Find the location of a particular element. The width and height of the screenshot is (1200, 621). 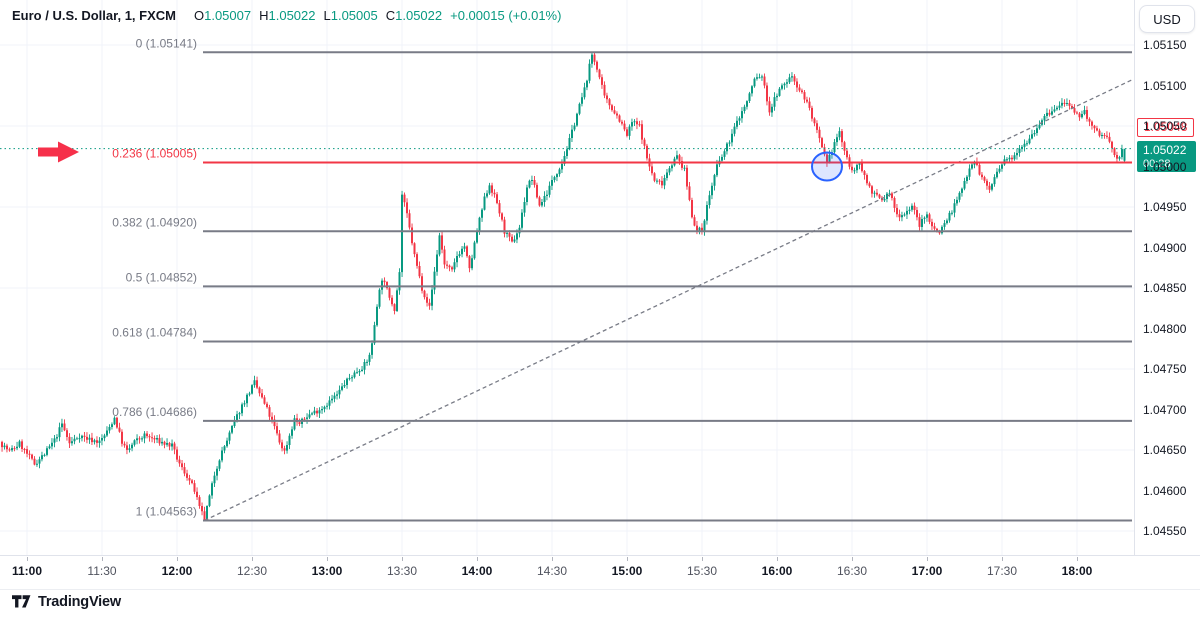

tradingview-branding: TradingView is located at coordinates (66, 602).